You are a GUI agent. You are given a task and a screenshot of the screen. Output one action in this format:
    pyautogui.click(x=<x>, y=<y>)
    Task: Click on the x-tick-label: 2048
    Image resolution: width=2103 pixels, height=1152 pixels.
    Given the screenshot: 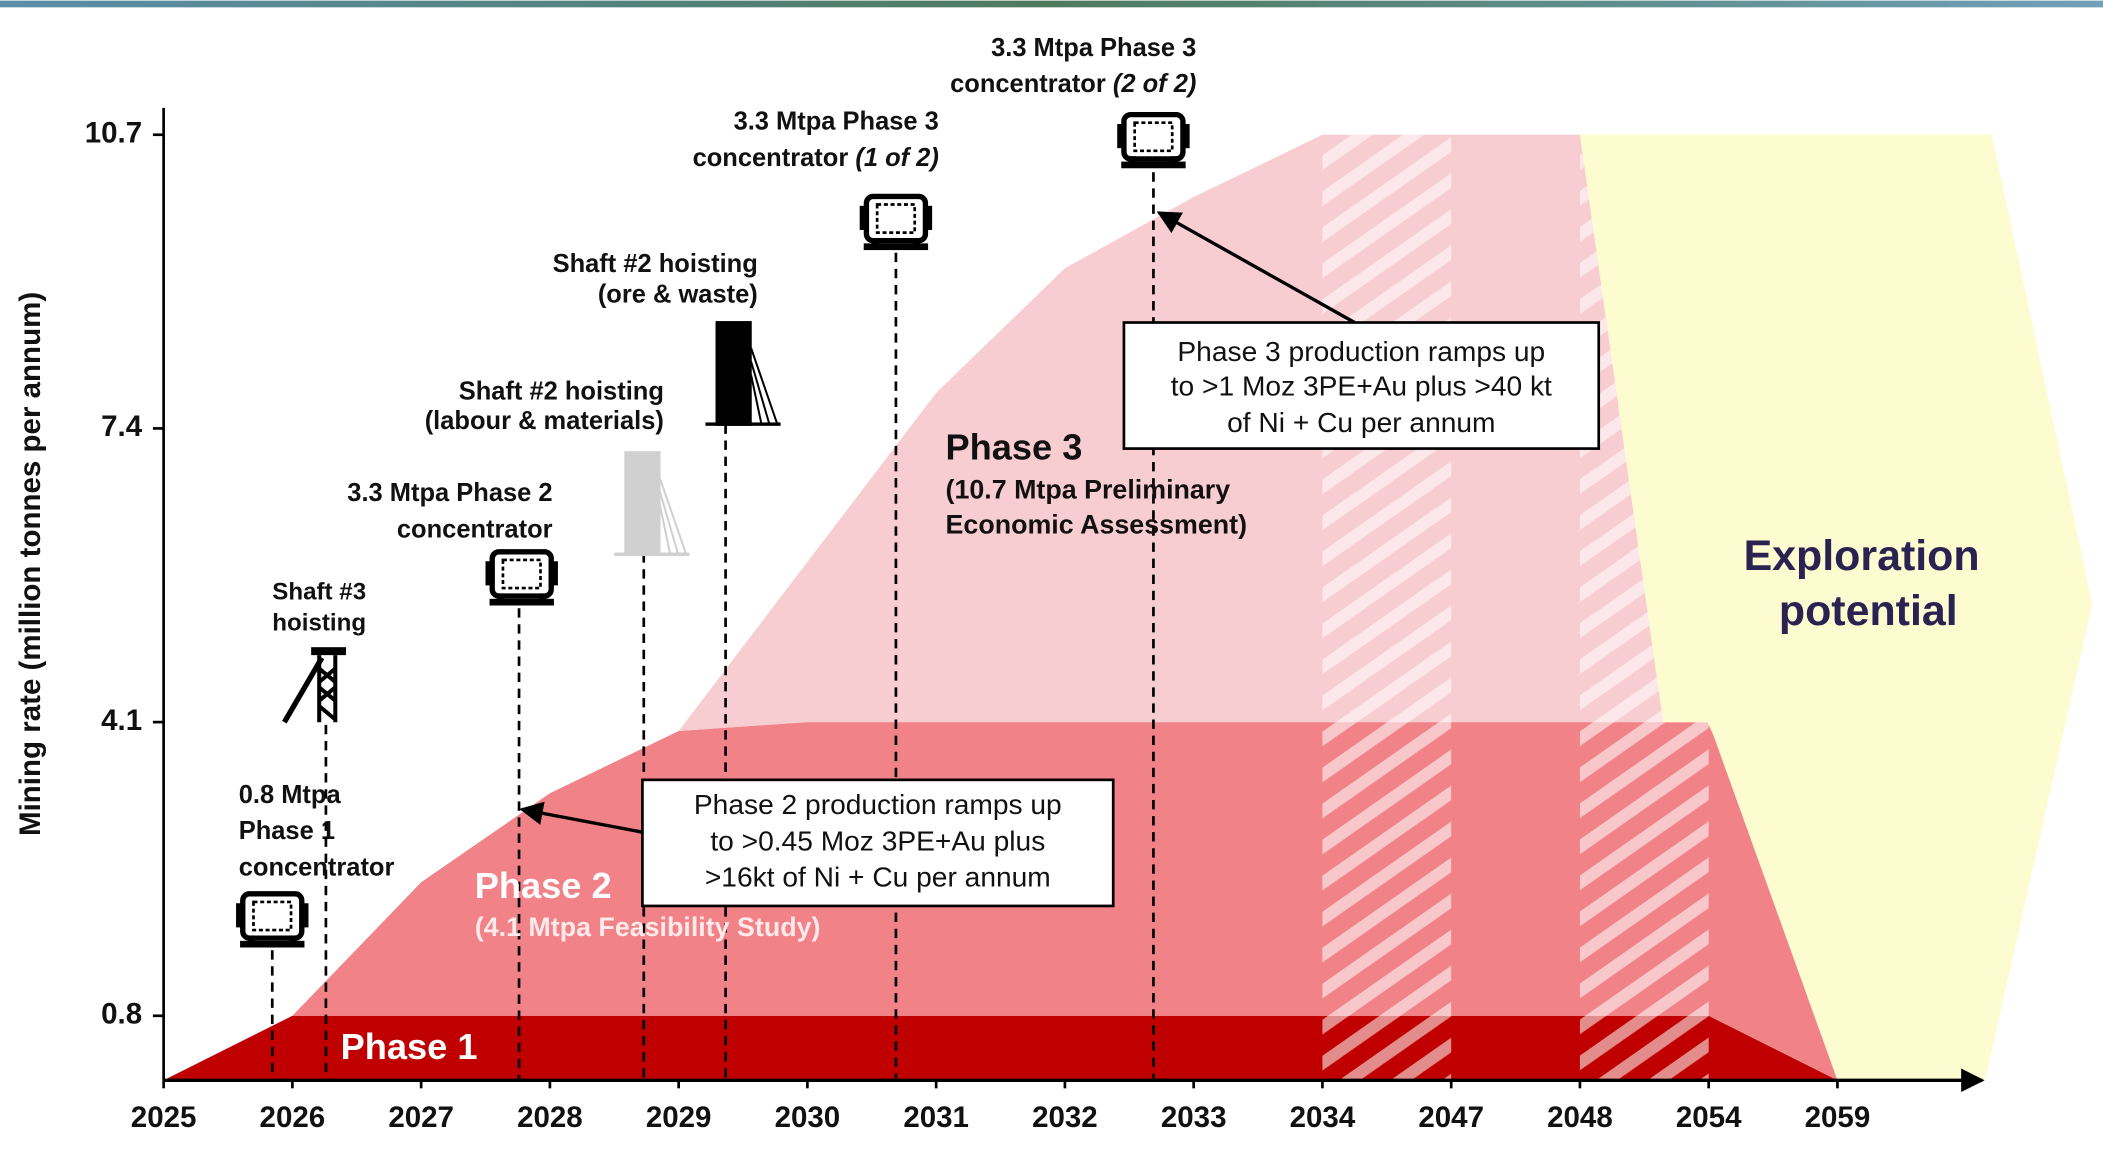 What is the action you would take?
    pyautogui.click(x=1580, y=1117)
    